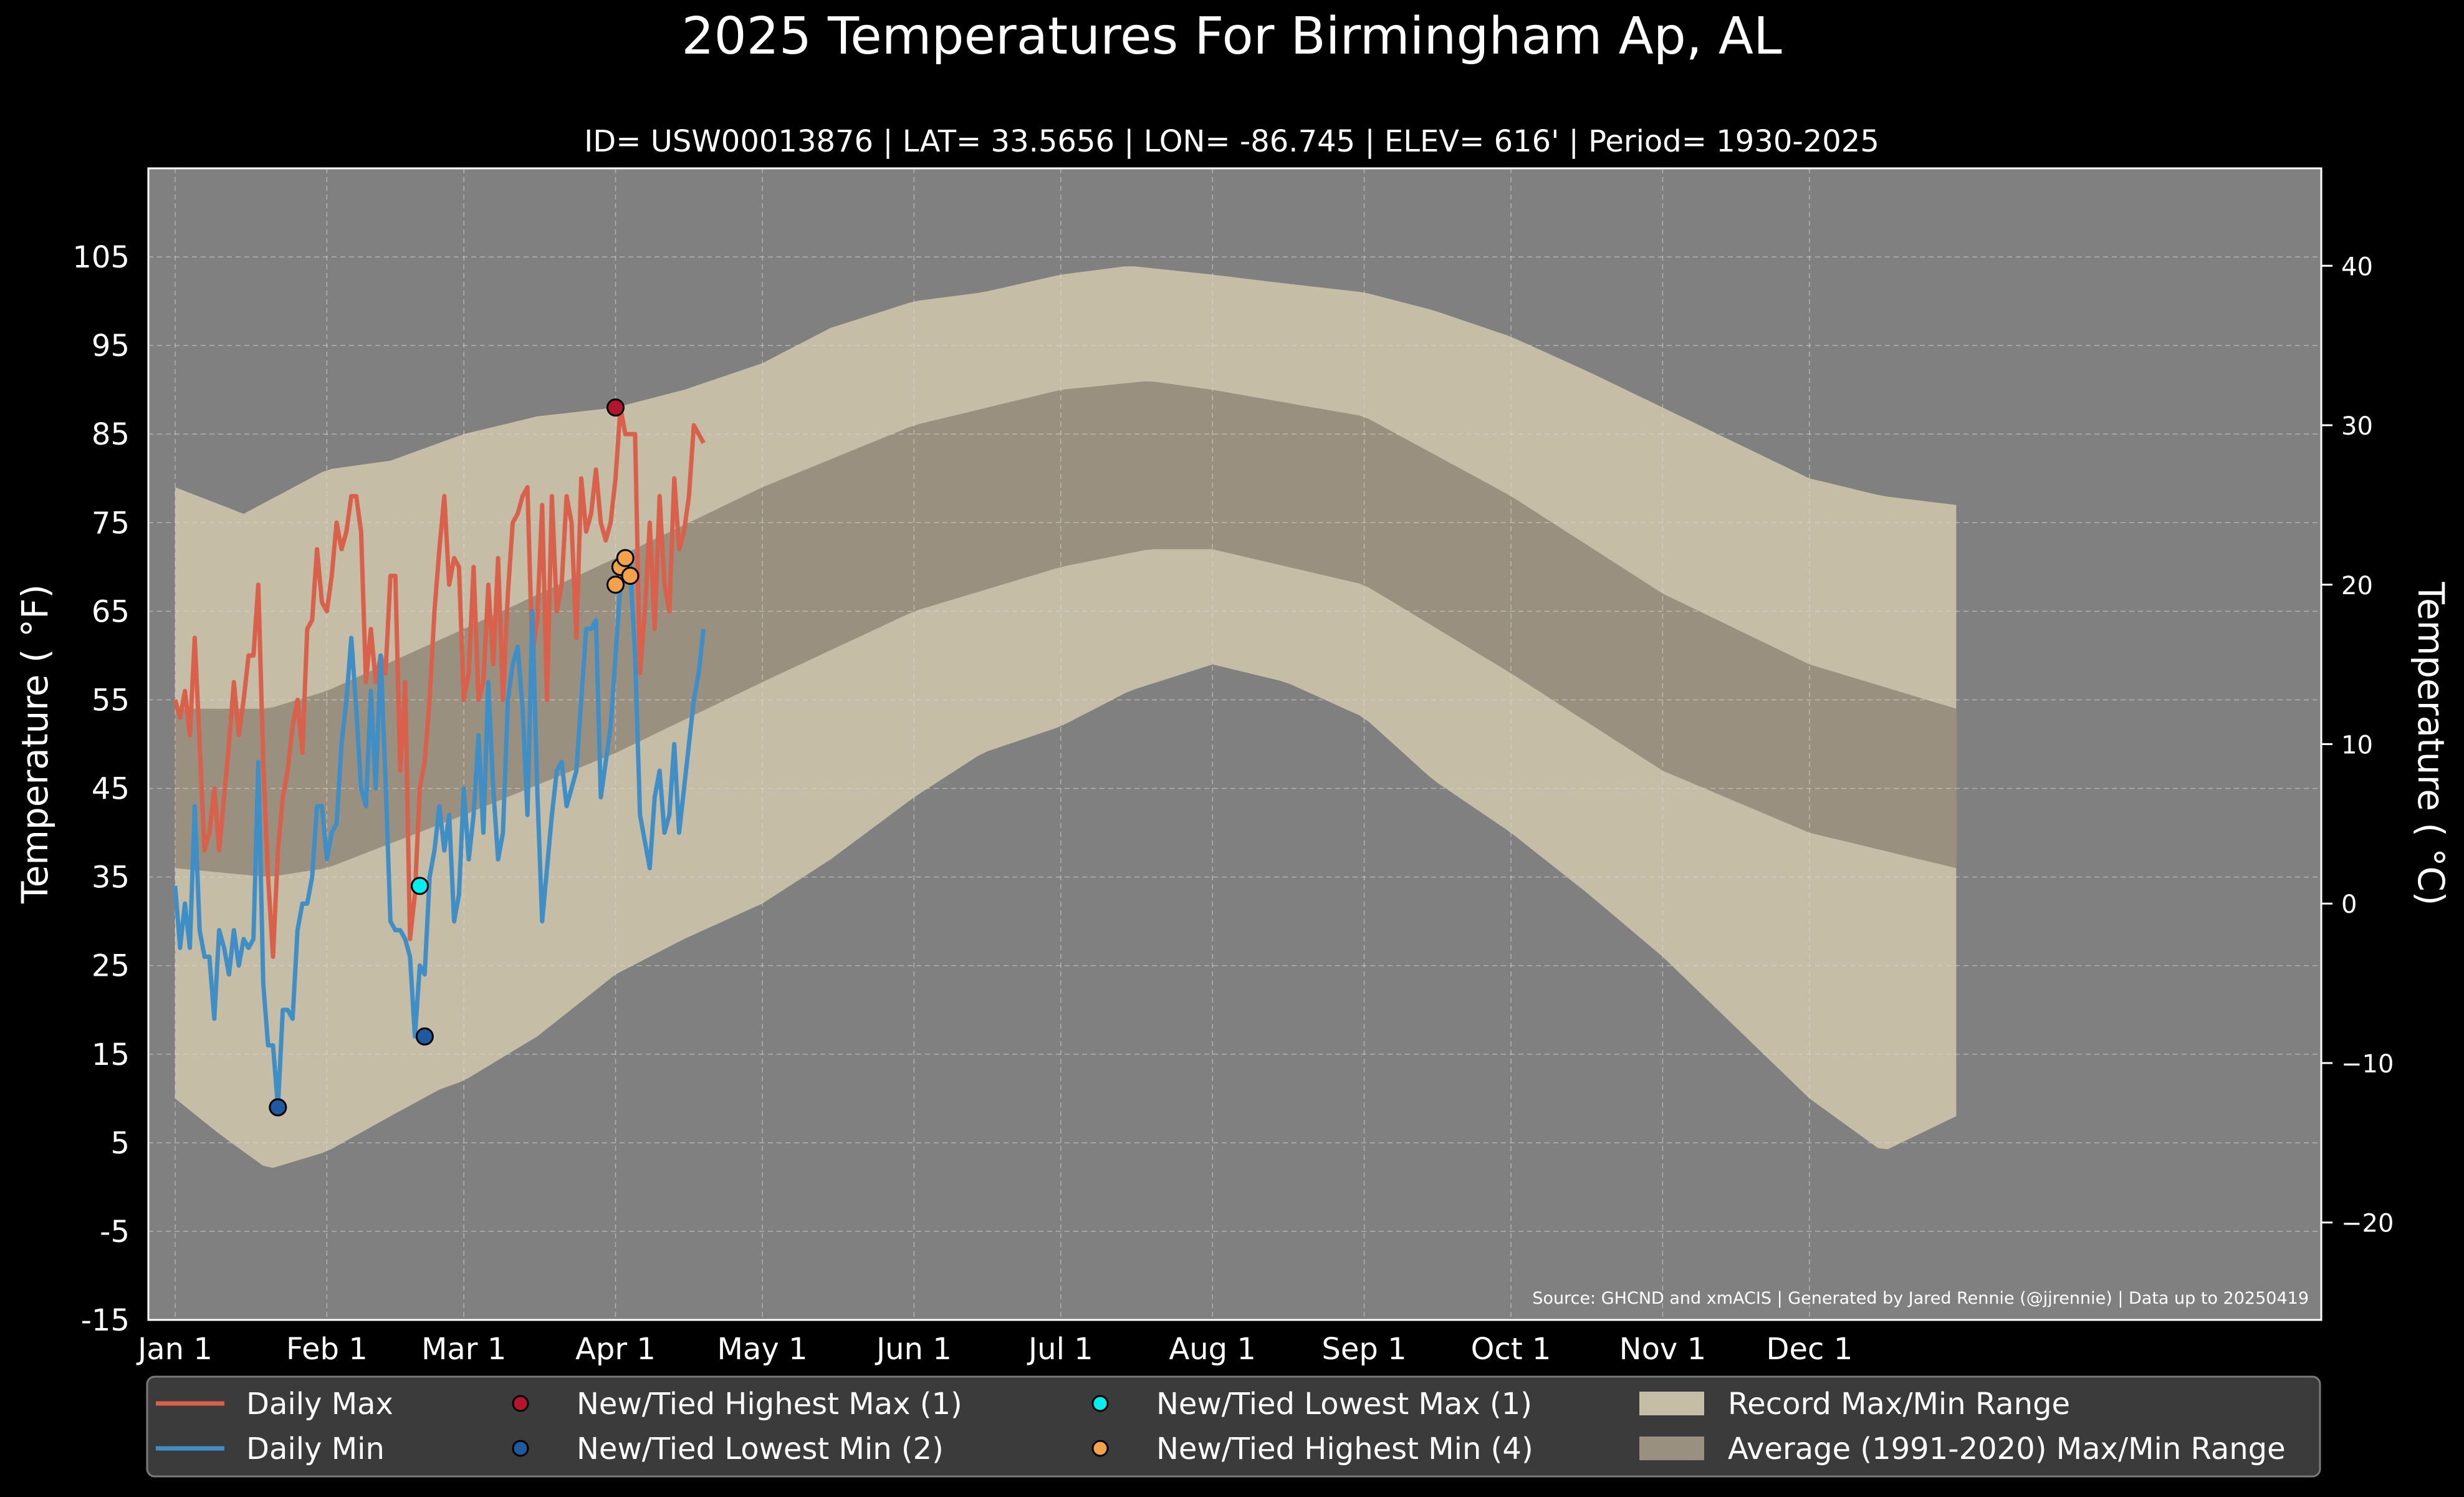  What do you see at coordinates (111, 966) in the screenshot?
I see `y-tick-label: 25` at bounding box center [111, 966].